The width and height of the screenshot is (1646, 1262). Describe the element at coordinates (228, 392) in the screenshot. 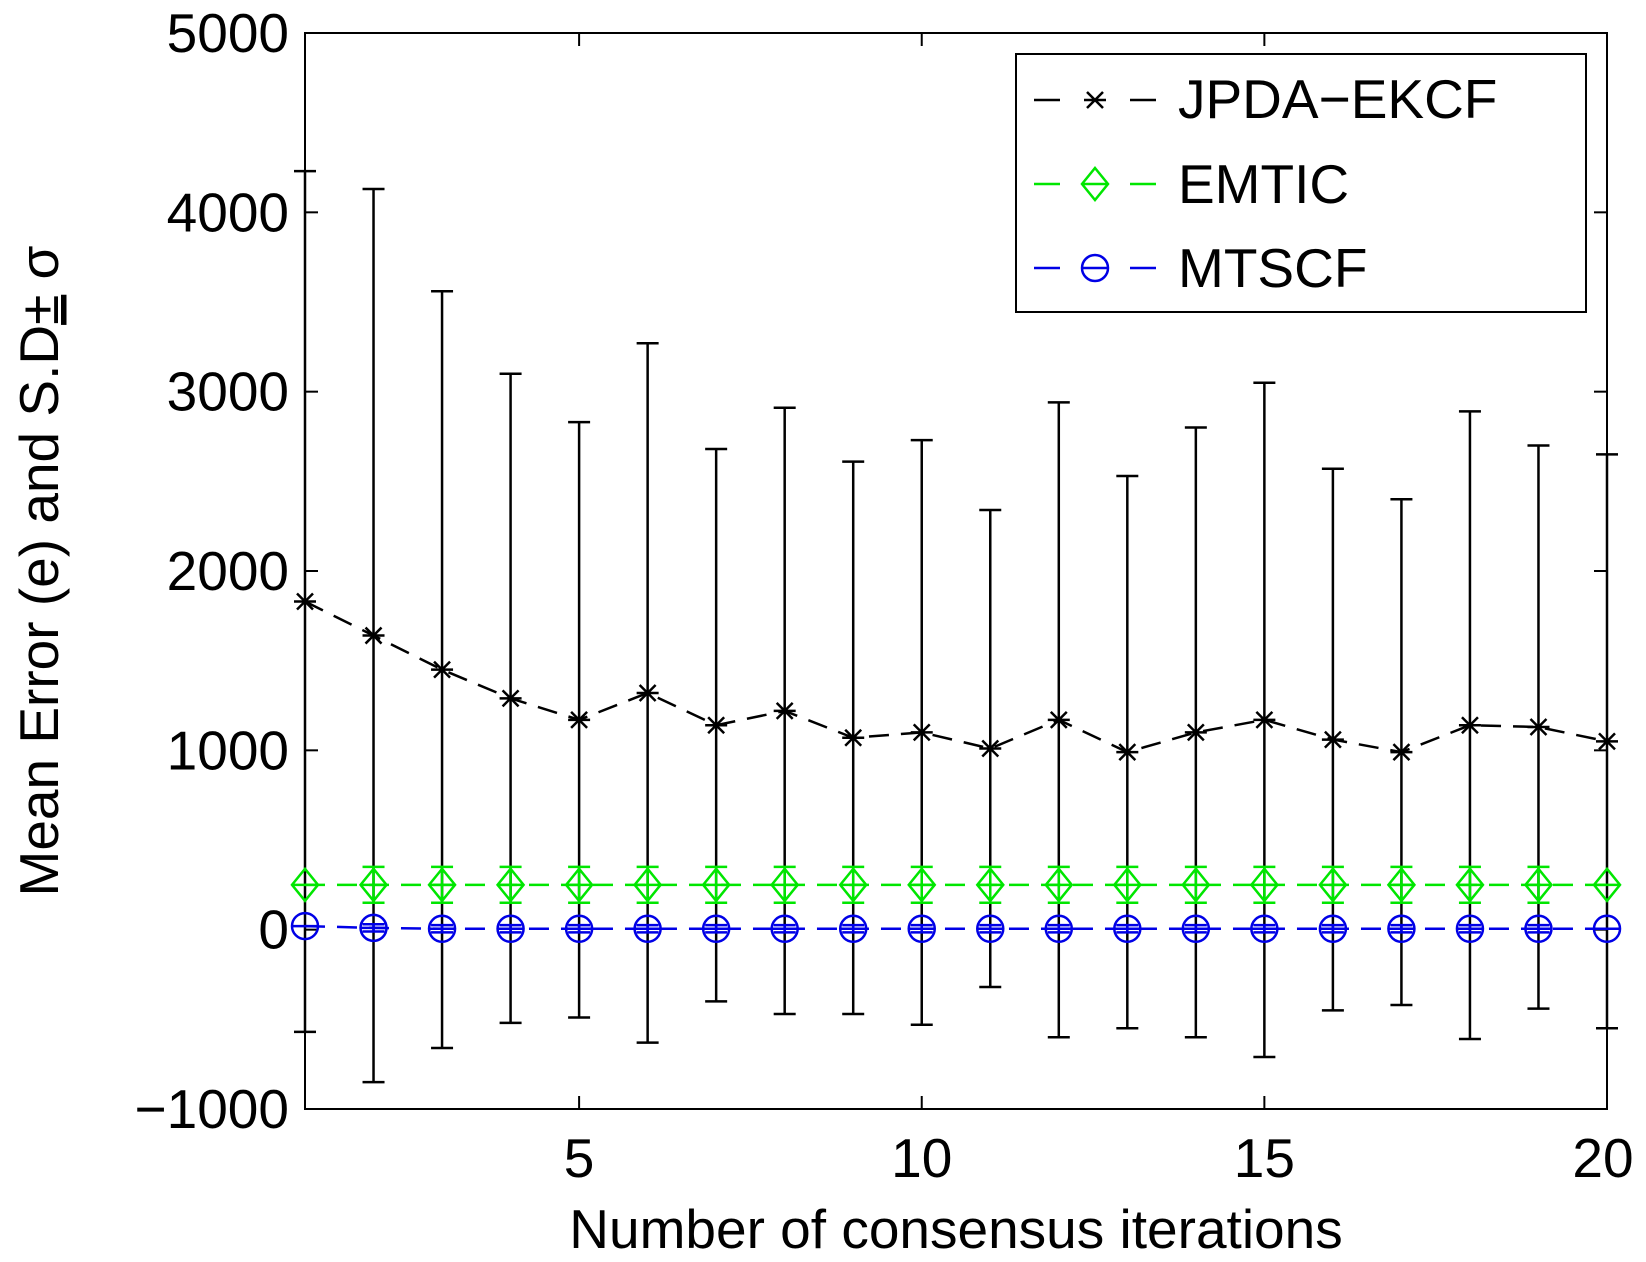

I see `y-tick-label: 3000` at that location.